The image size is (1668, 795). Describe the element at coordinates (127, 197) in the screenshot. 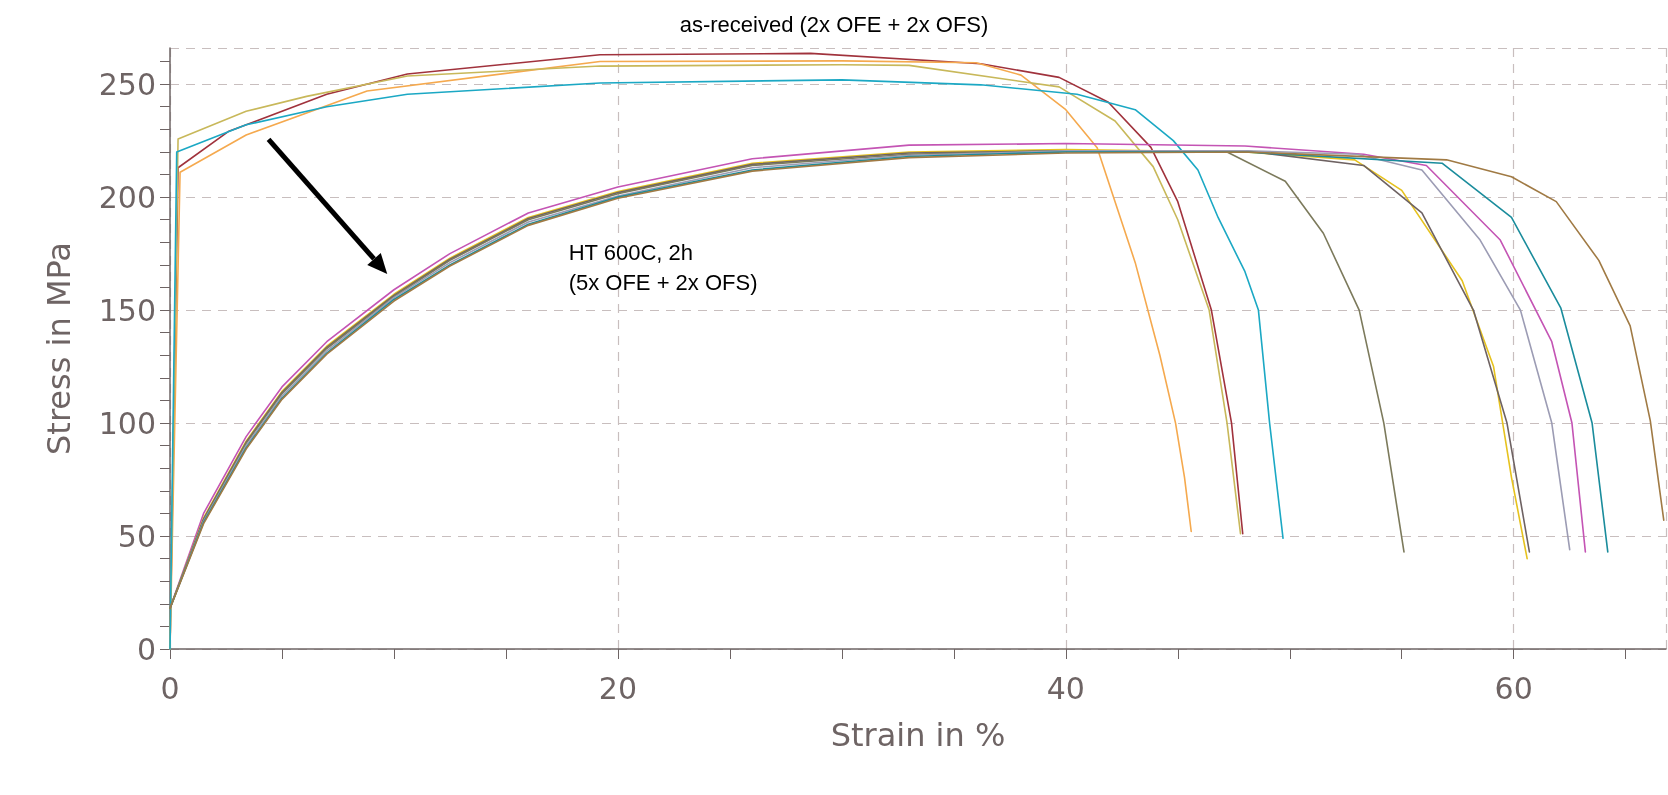

I see `y-tick-label: 200` at that location.